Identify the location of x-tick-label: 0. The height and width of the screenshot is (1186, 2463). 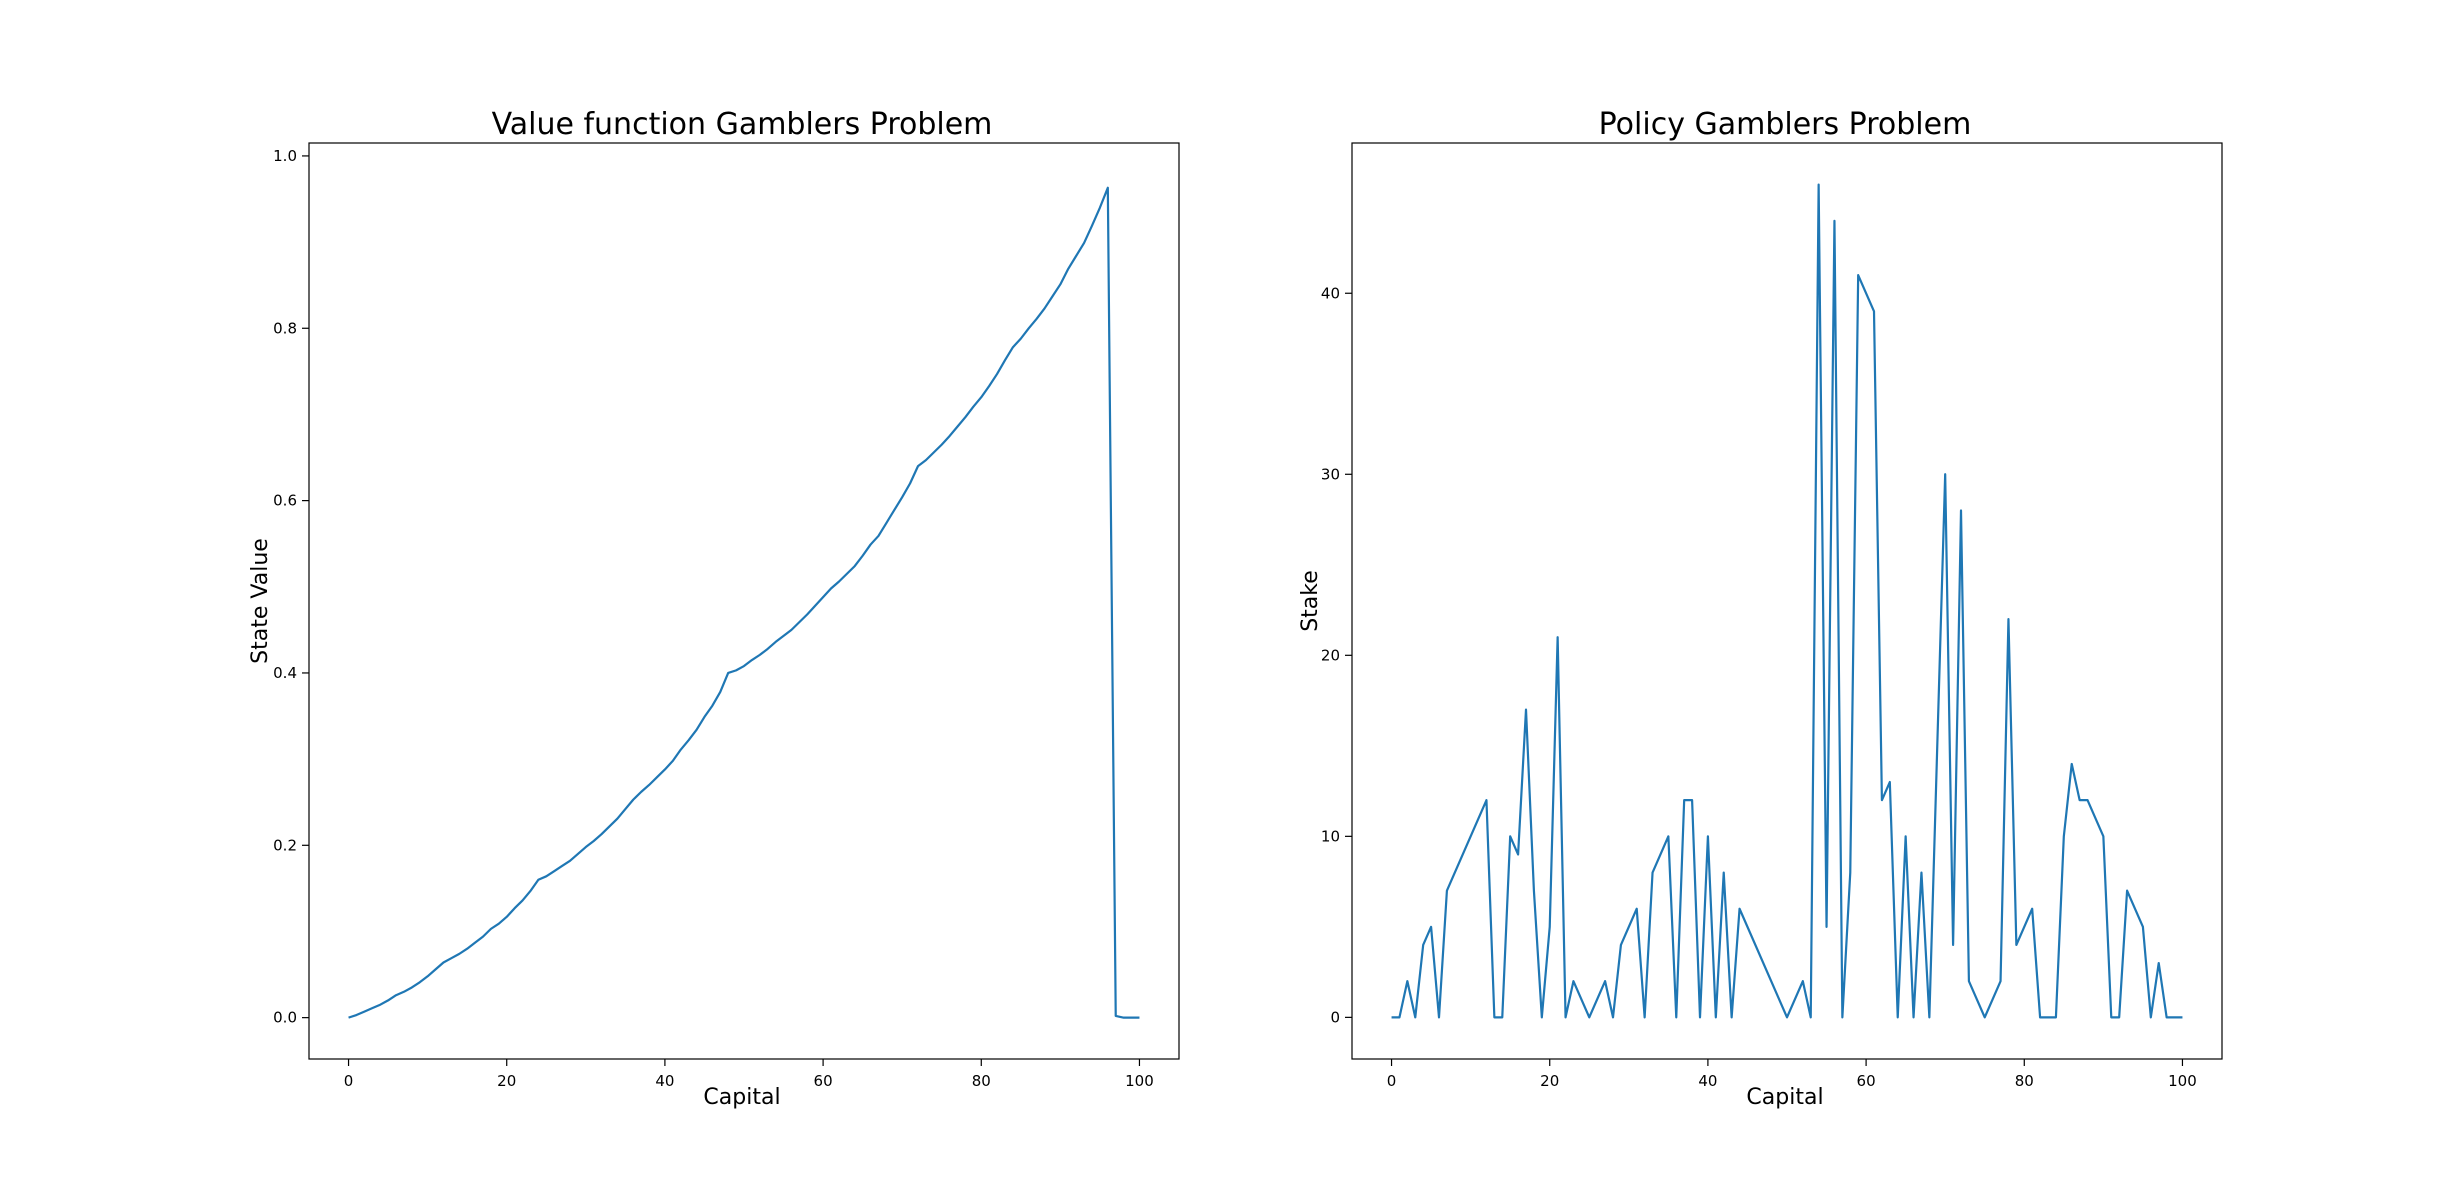
(349, 1081).